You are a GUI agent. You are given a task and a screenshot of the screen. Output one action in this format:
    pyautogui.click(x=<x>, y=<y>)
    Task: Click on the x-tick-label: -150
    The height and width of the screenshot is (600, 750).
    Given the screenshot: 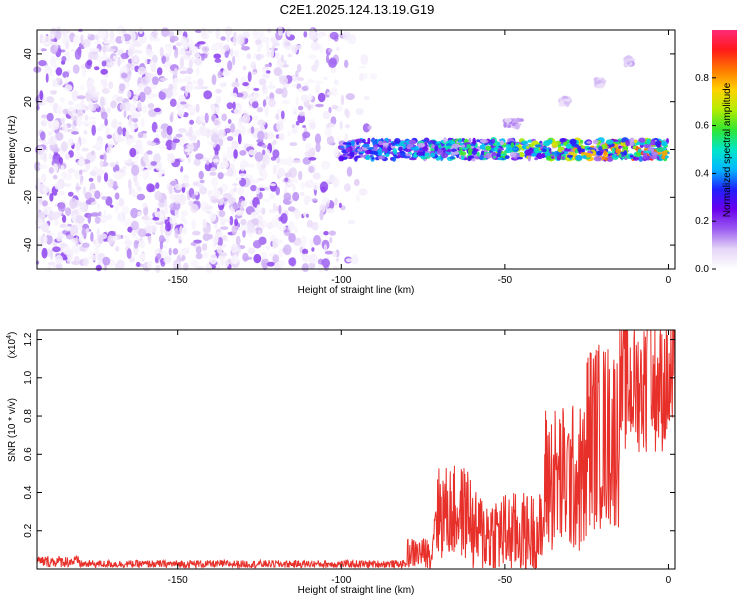 What is the action you would take?
    pyautogui.click(x=178, y=580)
    